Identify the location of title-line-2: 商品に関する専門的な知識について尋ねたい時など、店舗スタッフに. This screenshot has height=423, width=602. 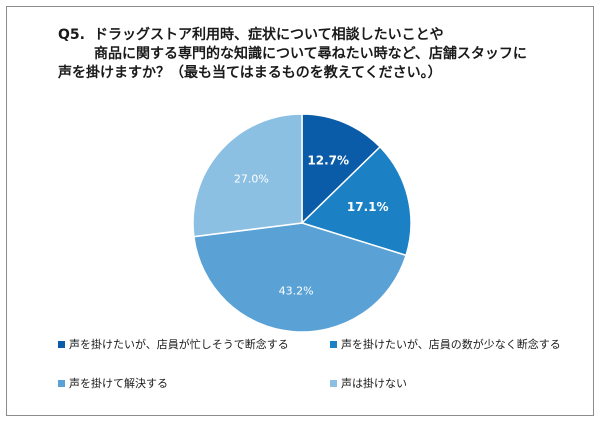
(310, 54).